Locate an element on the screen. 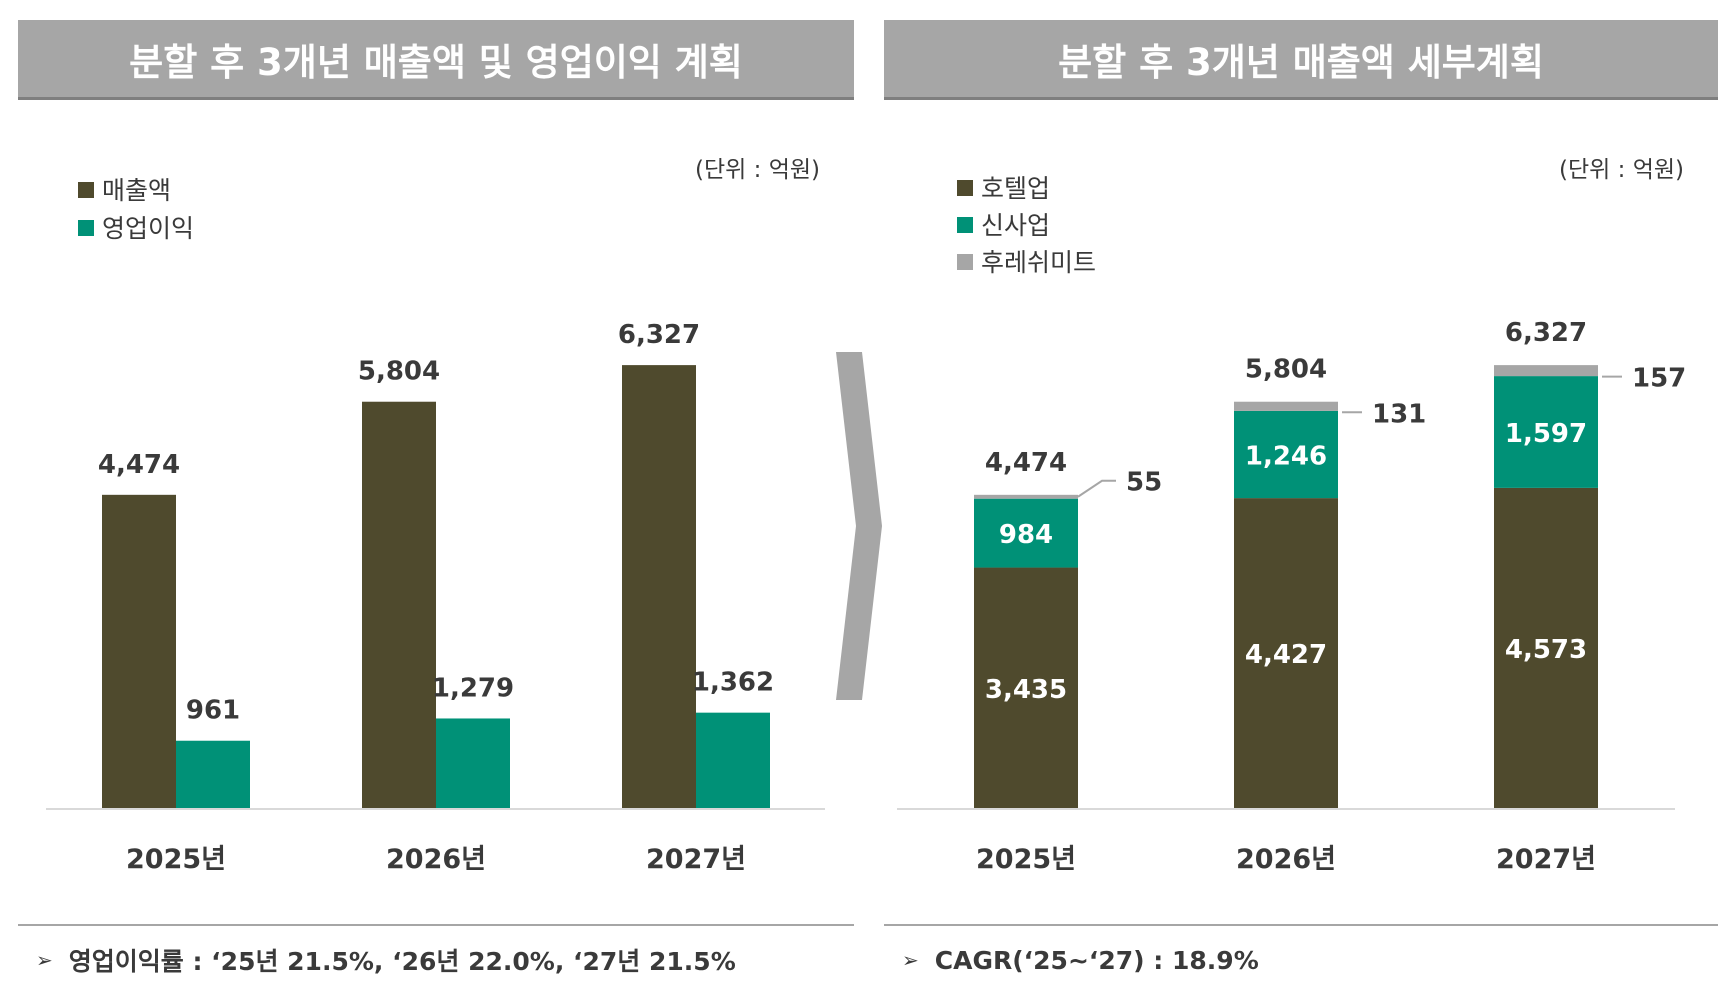 This screenshot has height=1001, width=1718. right-panel-title: 분할 후 3개년 매출액 세부계획 is located at coordinates (1301, 60).